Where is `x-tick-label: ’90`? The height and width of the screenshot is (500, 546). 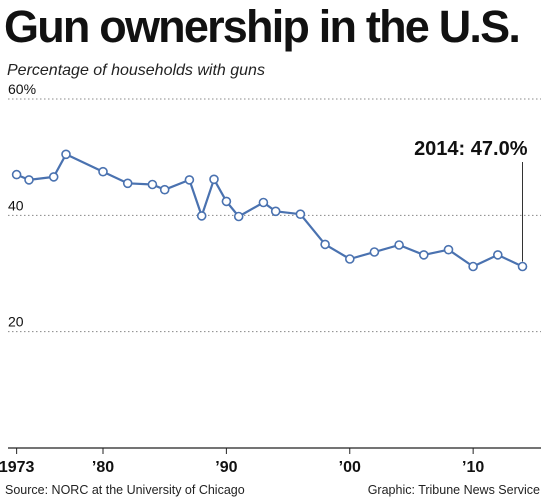
x-tick-label: ’90 is located at coordinates (226, 467).